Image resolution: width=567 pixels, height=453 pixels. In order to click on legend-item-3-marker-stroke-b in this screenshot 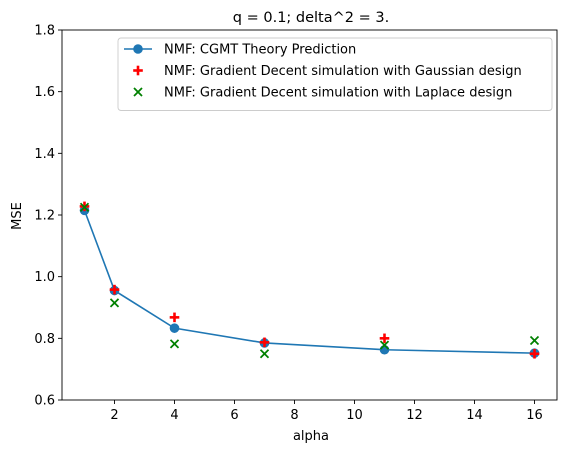, I will do `click(138, 92)`.